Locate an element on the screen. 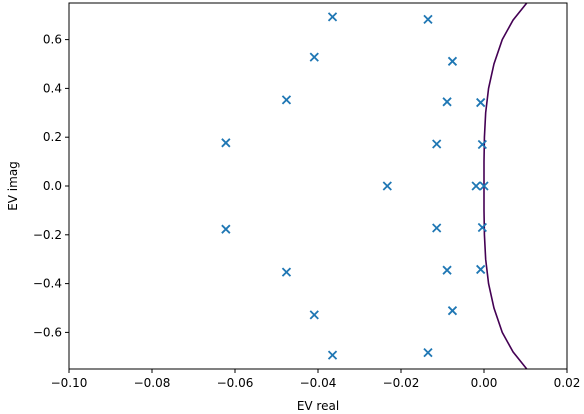 The height and width of the screenshot is (414, 584). curve-layer is located at coordinates (505, 186).